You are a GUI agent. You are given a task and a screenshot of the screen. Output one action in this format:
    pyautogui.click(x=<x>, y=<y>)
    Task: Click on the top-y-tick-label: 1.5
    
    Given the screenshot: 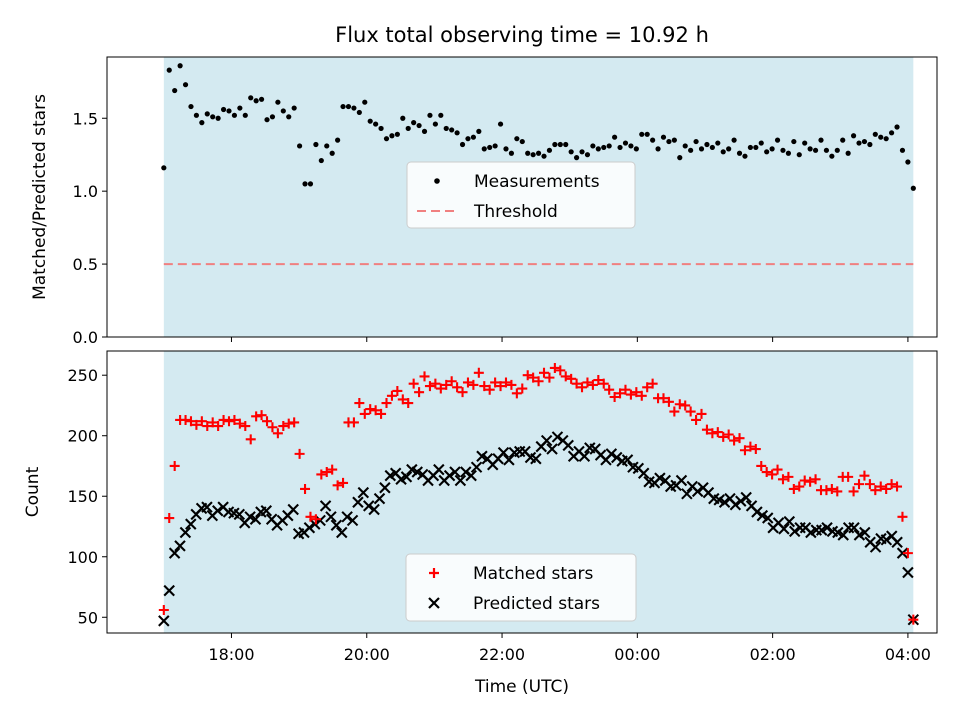 What is the action you would take?
    pyautogui.click(x=85, y=118)
    